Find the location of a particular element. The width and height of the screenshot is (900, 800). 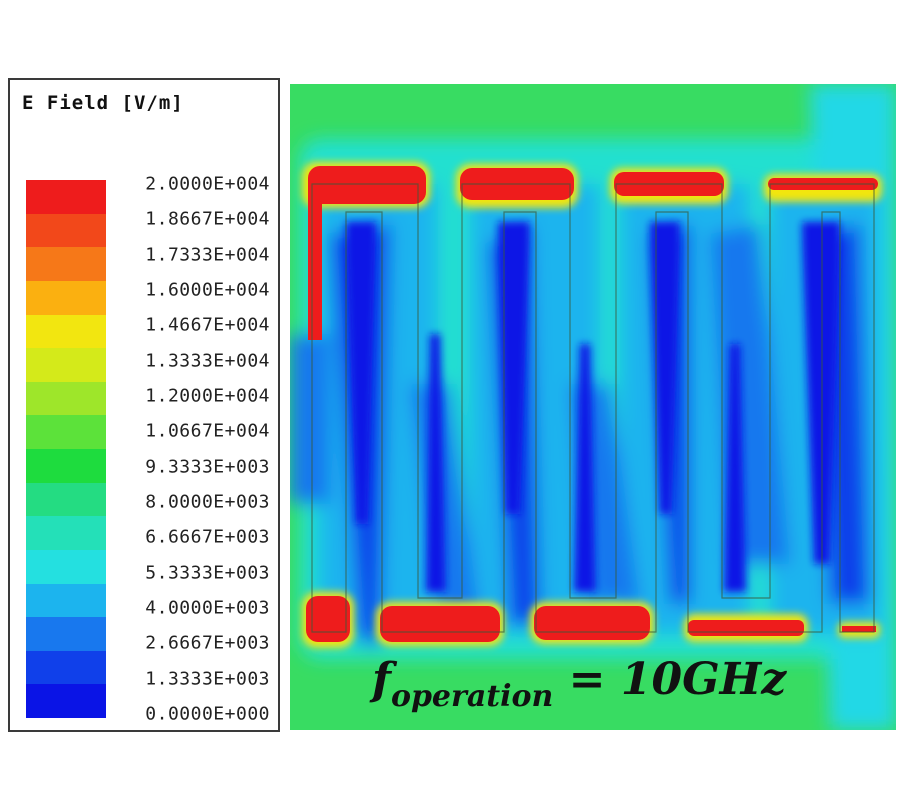

frequency-subscript: operation is located at coordinates (472, 696).